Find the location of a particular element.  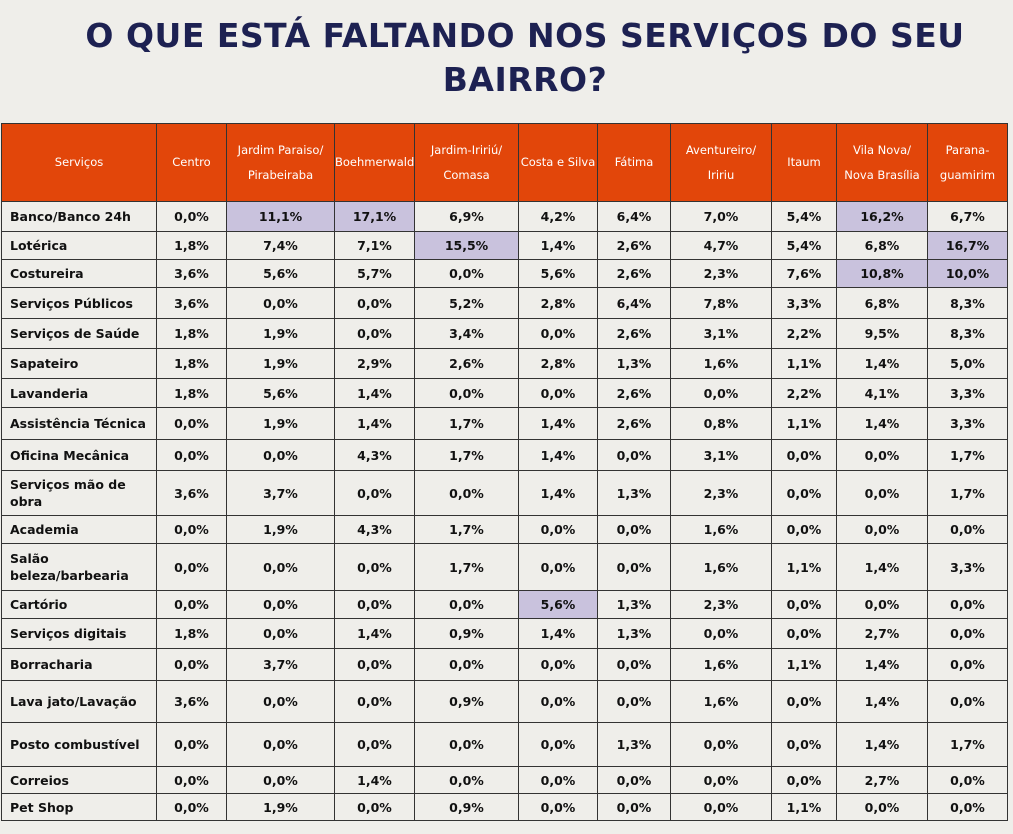

value-cell: 10,0% is located at coordinates (967, 273).